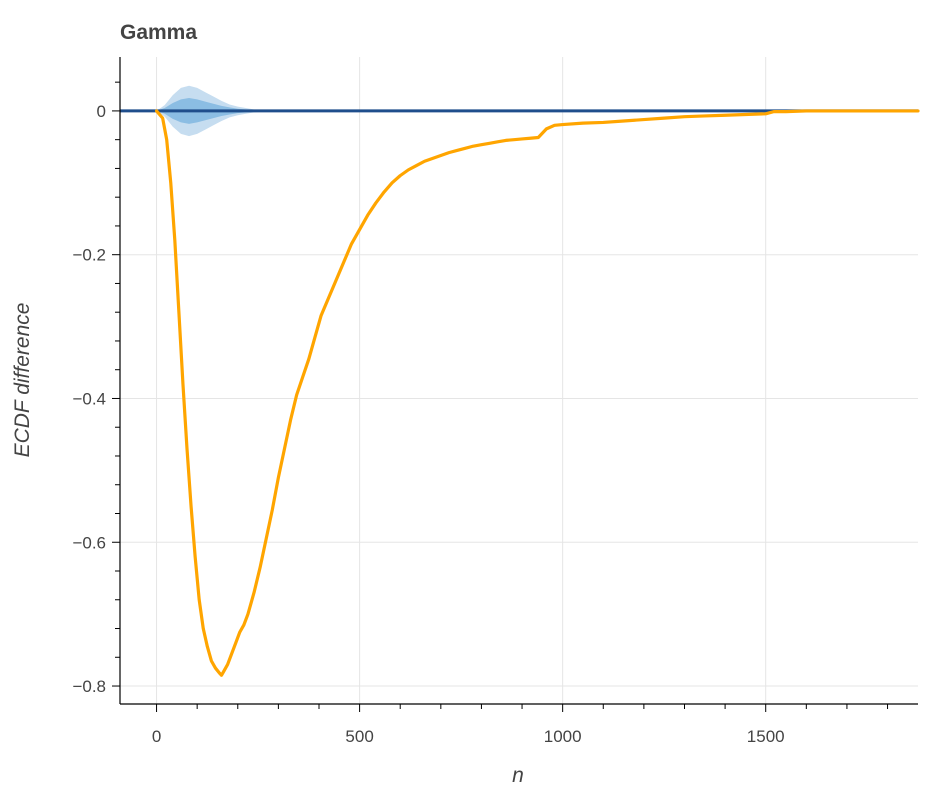 The image size is (928, 794). What do you see at coordinates (156, 736) in the screenshot?
I see `x-tick-label: 0` at bounding box center [156, 736].